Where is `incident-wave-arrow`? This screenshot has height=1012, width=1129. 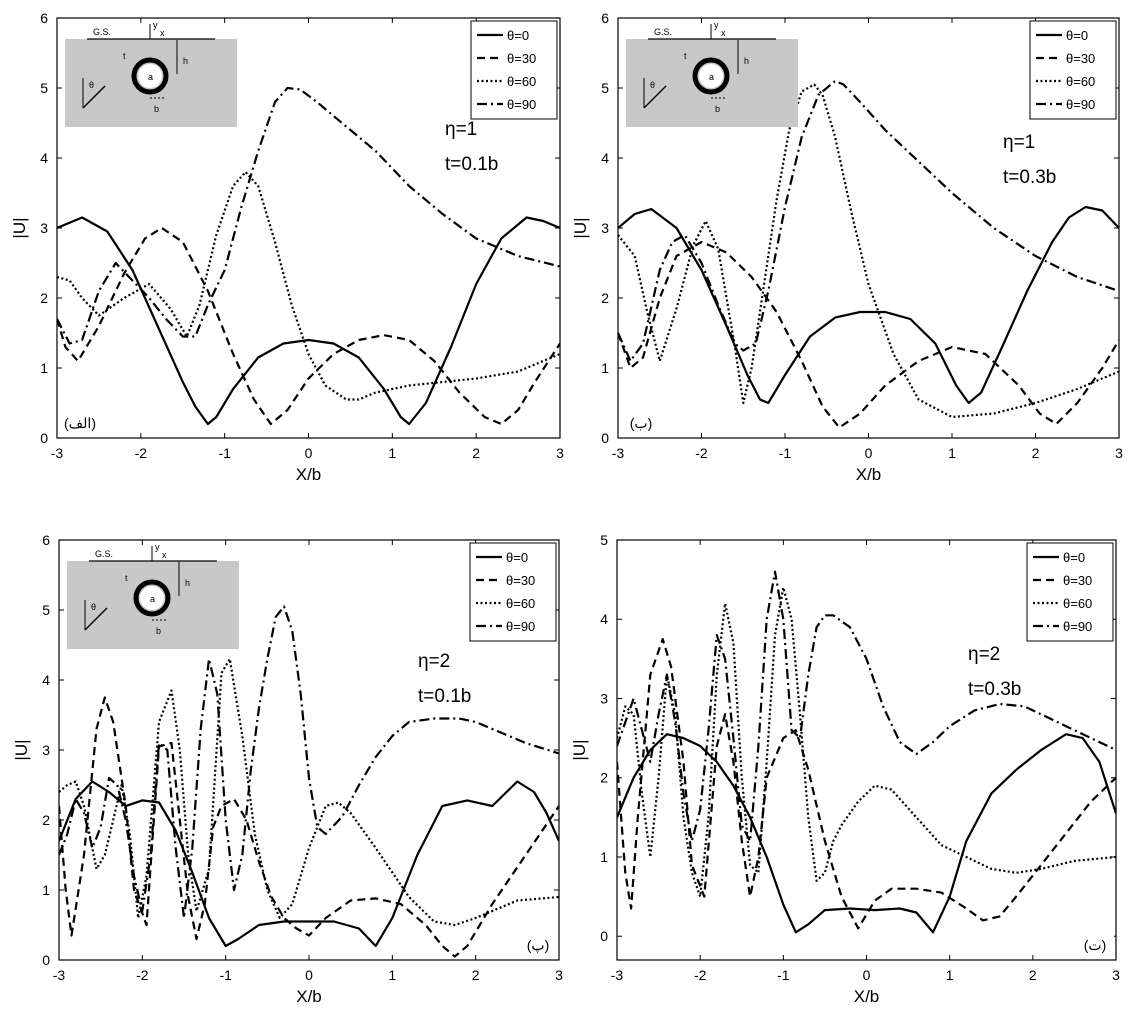
incident-wave-arrow is located at coordinates (94, 97).